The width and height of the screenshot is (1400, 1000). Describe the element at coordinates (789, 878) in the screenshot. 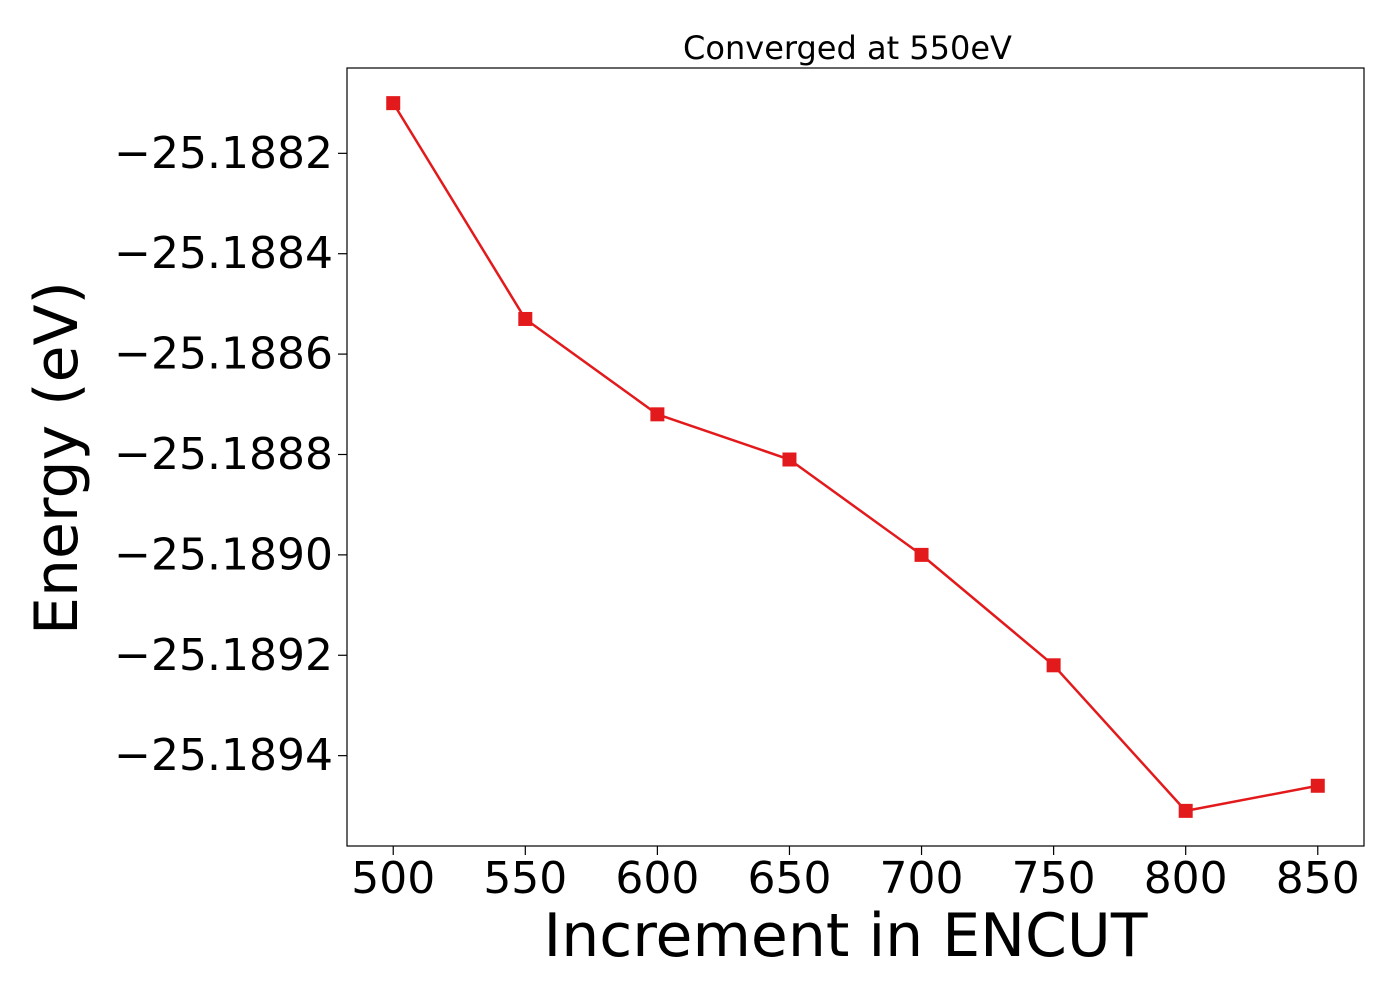

I see `x-tick-label: 650` at that location.